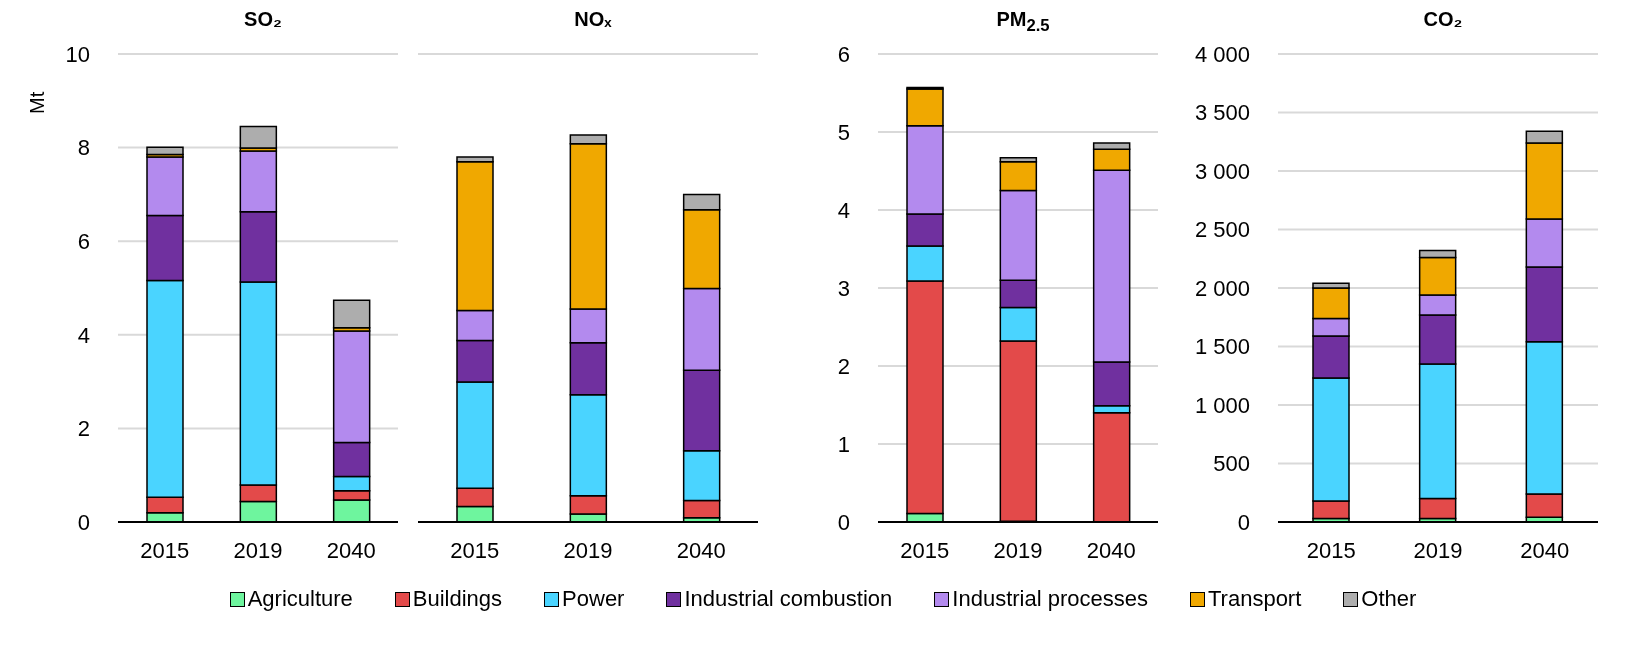  Describe the element at coordinates (1254, 599) in the screenshot. I see `legend-label: Transport` at that location.